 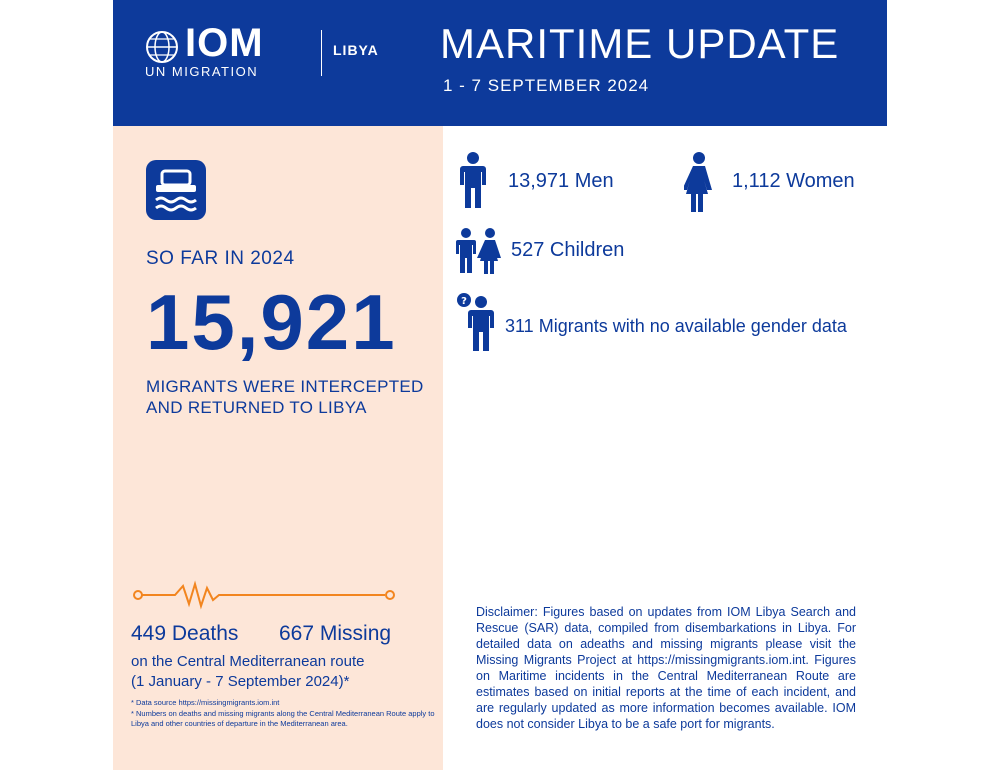 I want to click on logo-country: LIBYA, so click(x=356, y=50).